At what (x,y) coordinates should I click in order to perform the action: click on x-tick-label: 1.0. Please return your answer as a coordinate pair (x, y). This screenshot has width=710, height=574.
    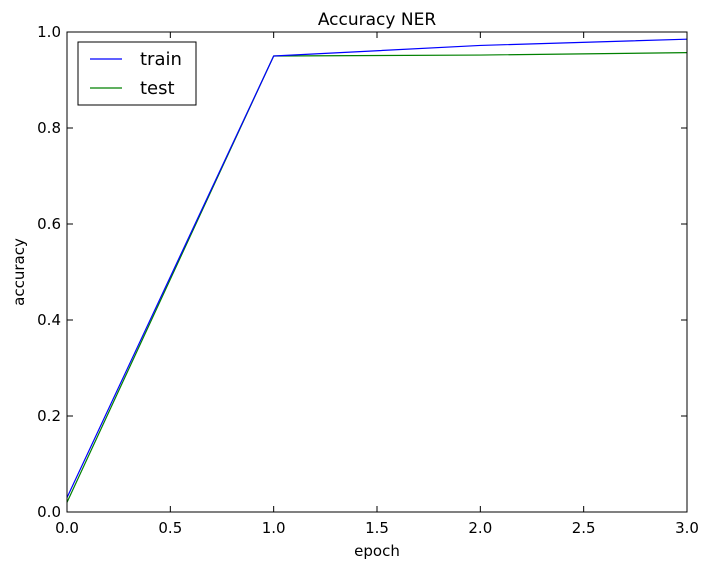
    Looking at the image, I should click on (274, 528).